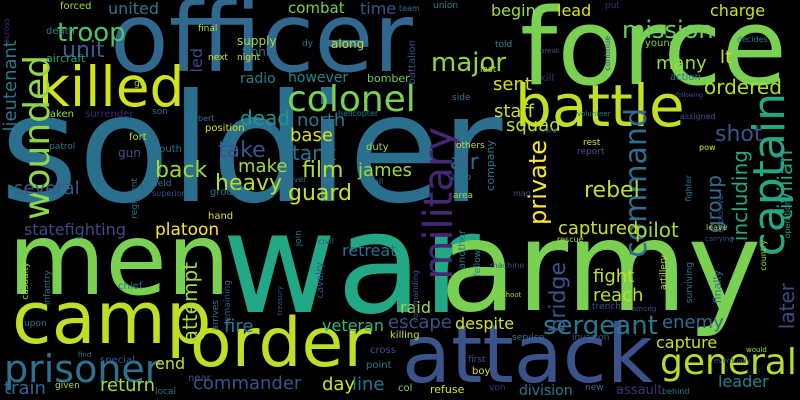 The height and width of the screenshot is (400, 800). What do you see at coordinates (488, 70) in the screenshot?
I see `word-last: last` at bounding box center [488, 70].